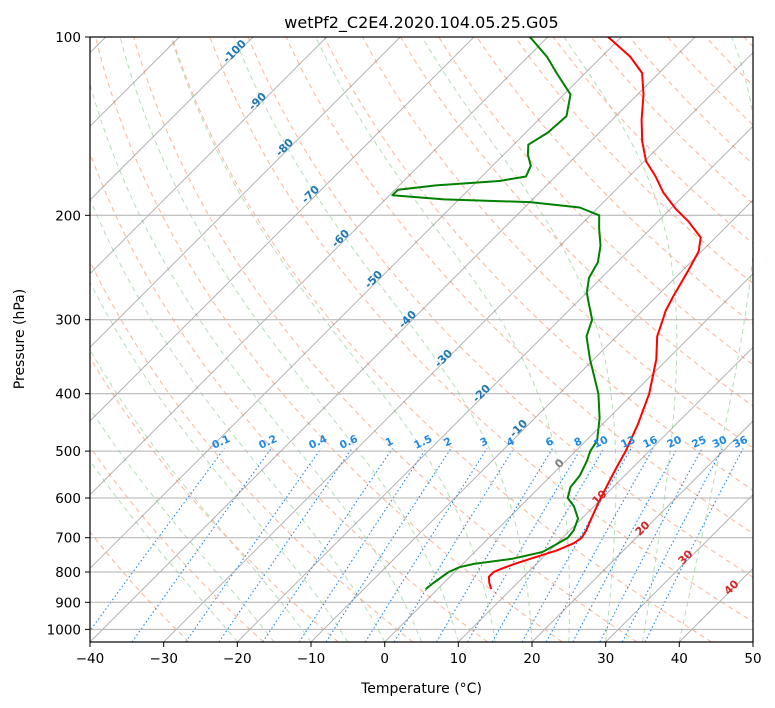 This screenshot has width=775, height=708. I want to click on mixing-ratio-label: 1, so click(390, 442).